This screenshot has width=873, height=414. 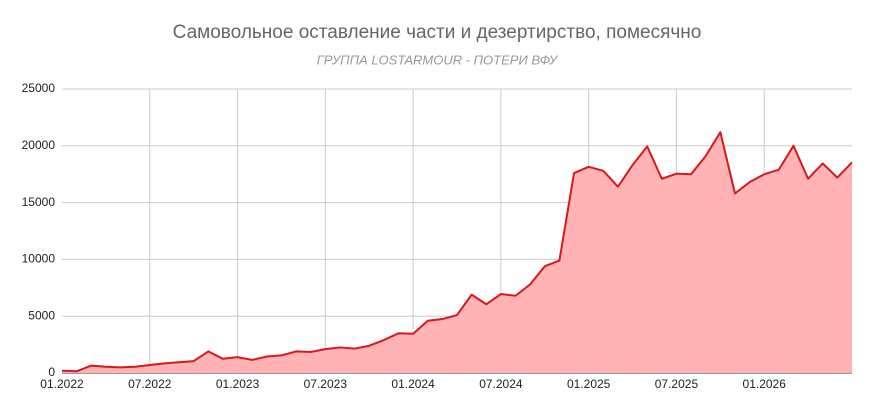 What do you see at coordinates (39, 88) in the screenshot?
I see `y-tick-label: 25000` at bounding box center [39, 88].